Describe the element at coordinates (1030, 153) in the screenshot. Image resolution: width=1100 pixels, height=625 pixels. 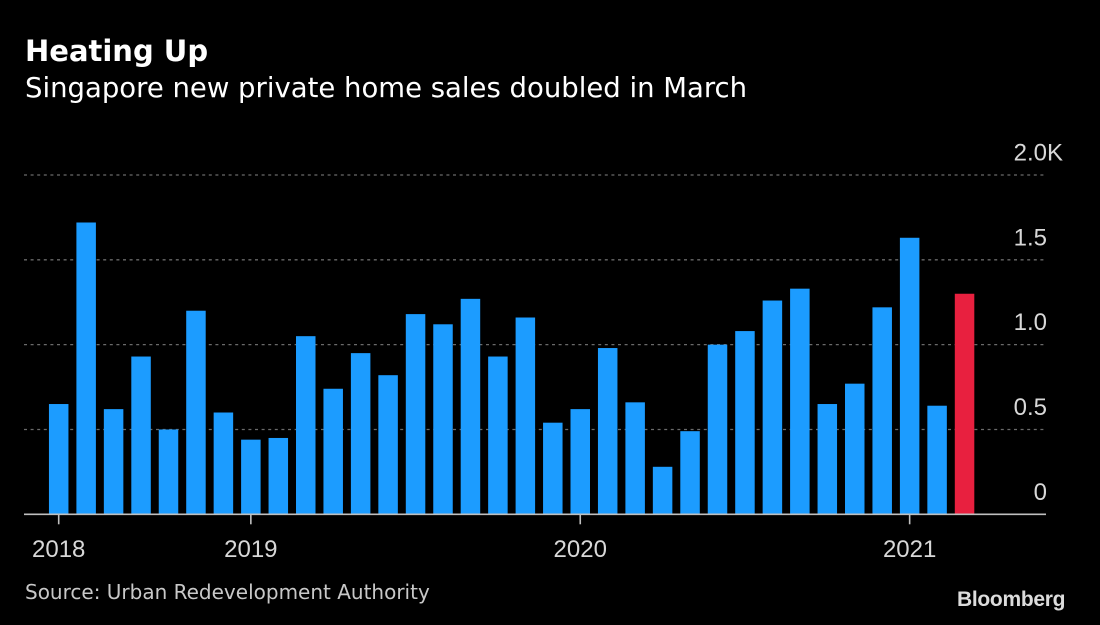
I see `y-tick-label: 2.0` at that location.